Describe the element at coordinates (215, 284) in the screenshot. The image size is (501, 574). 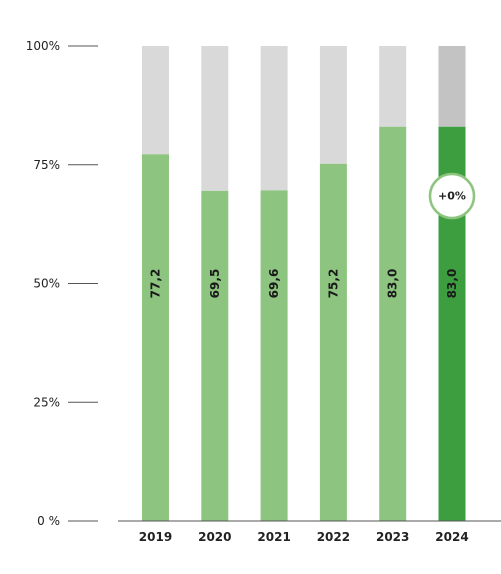
I see `bar-value-label: 69,5` at that location.